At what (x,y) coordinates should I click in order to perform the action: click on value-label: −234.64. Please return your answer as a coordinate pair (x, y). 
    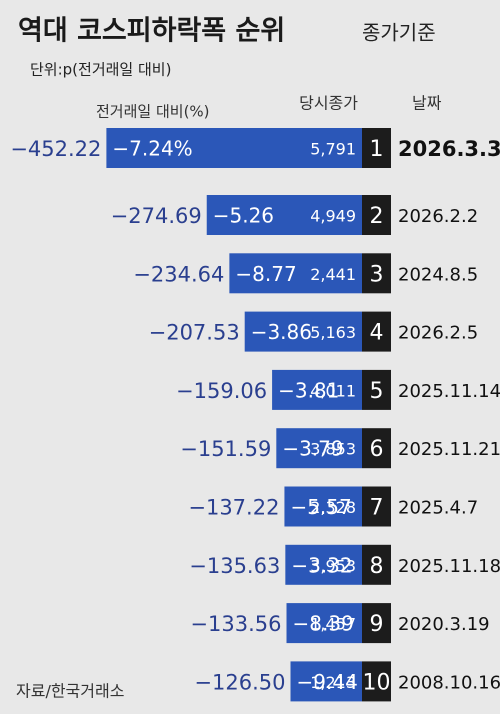
    Looking at the image, I should click on (178, 274).